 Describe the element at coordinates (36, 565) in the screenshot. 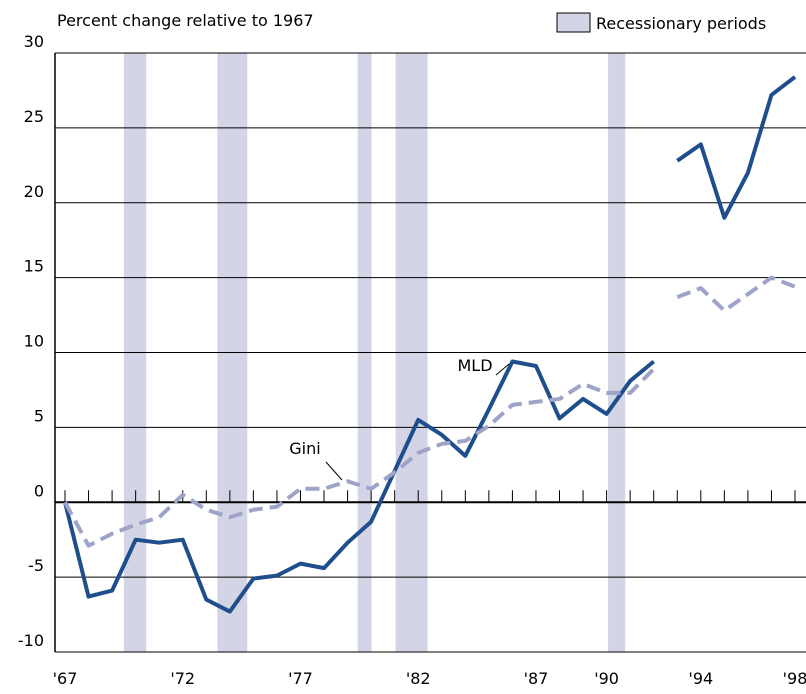

I see `y-tick-label: -5` at that location.